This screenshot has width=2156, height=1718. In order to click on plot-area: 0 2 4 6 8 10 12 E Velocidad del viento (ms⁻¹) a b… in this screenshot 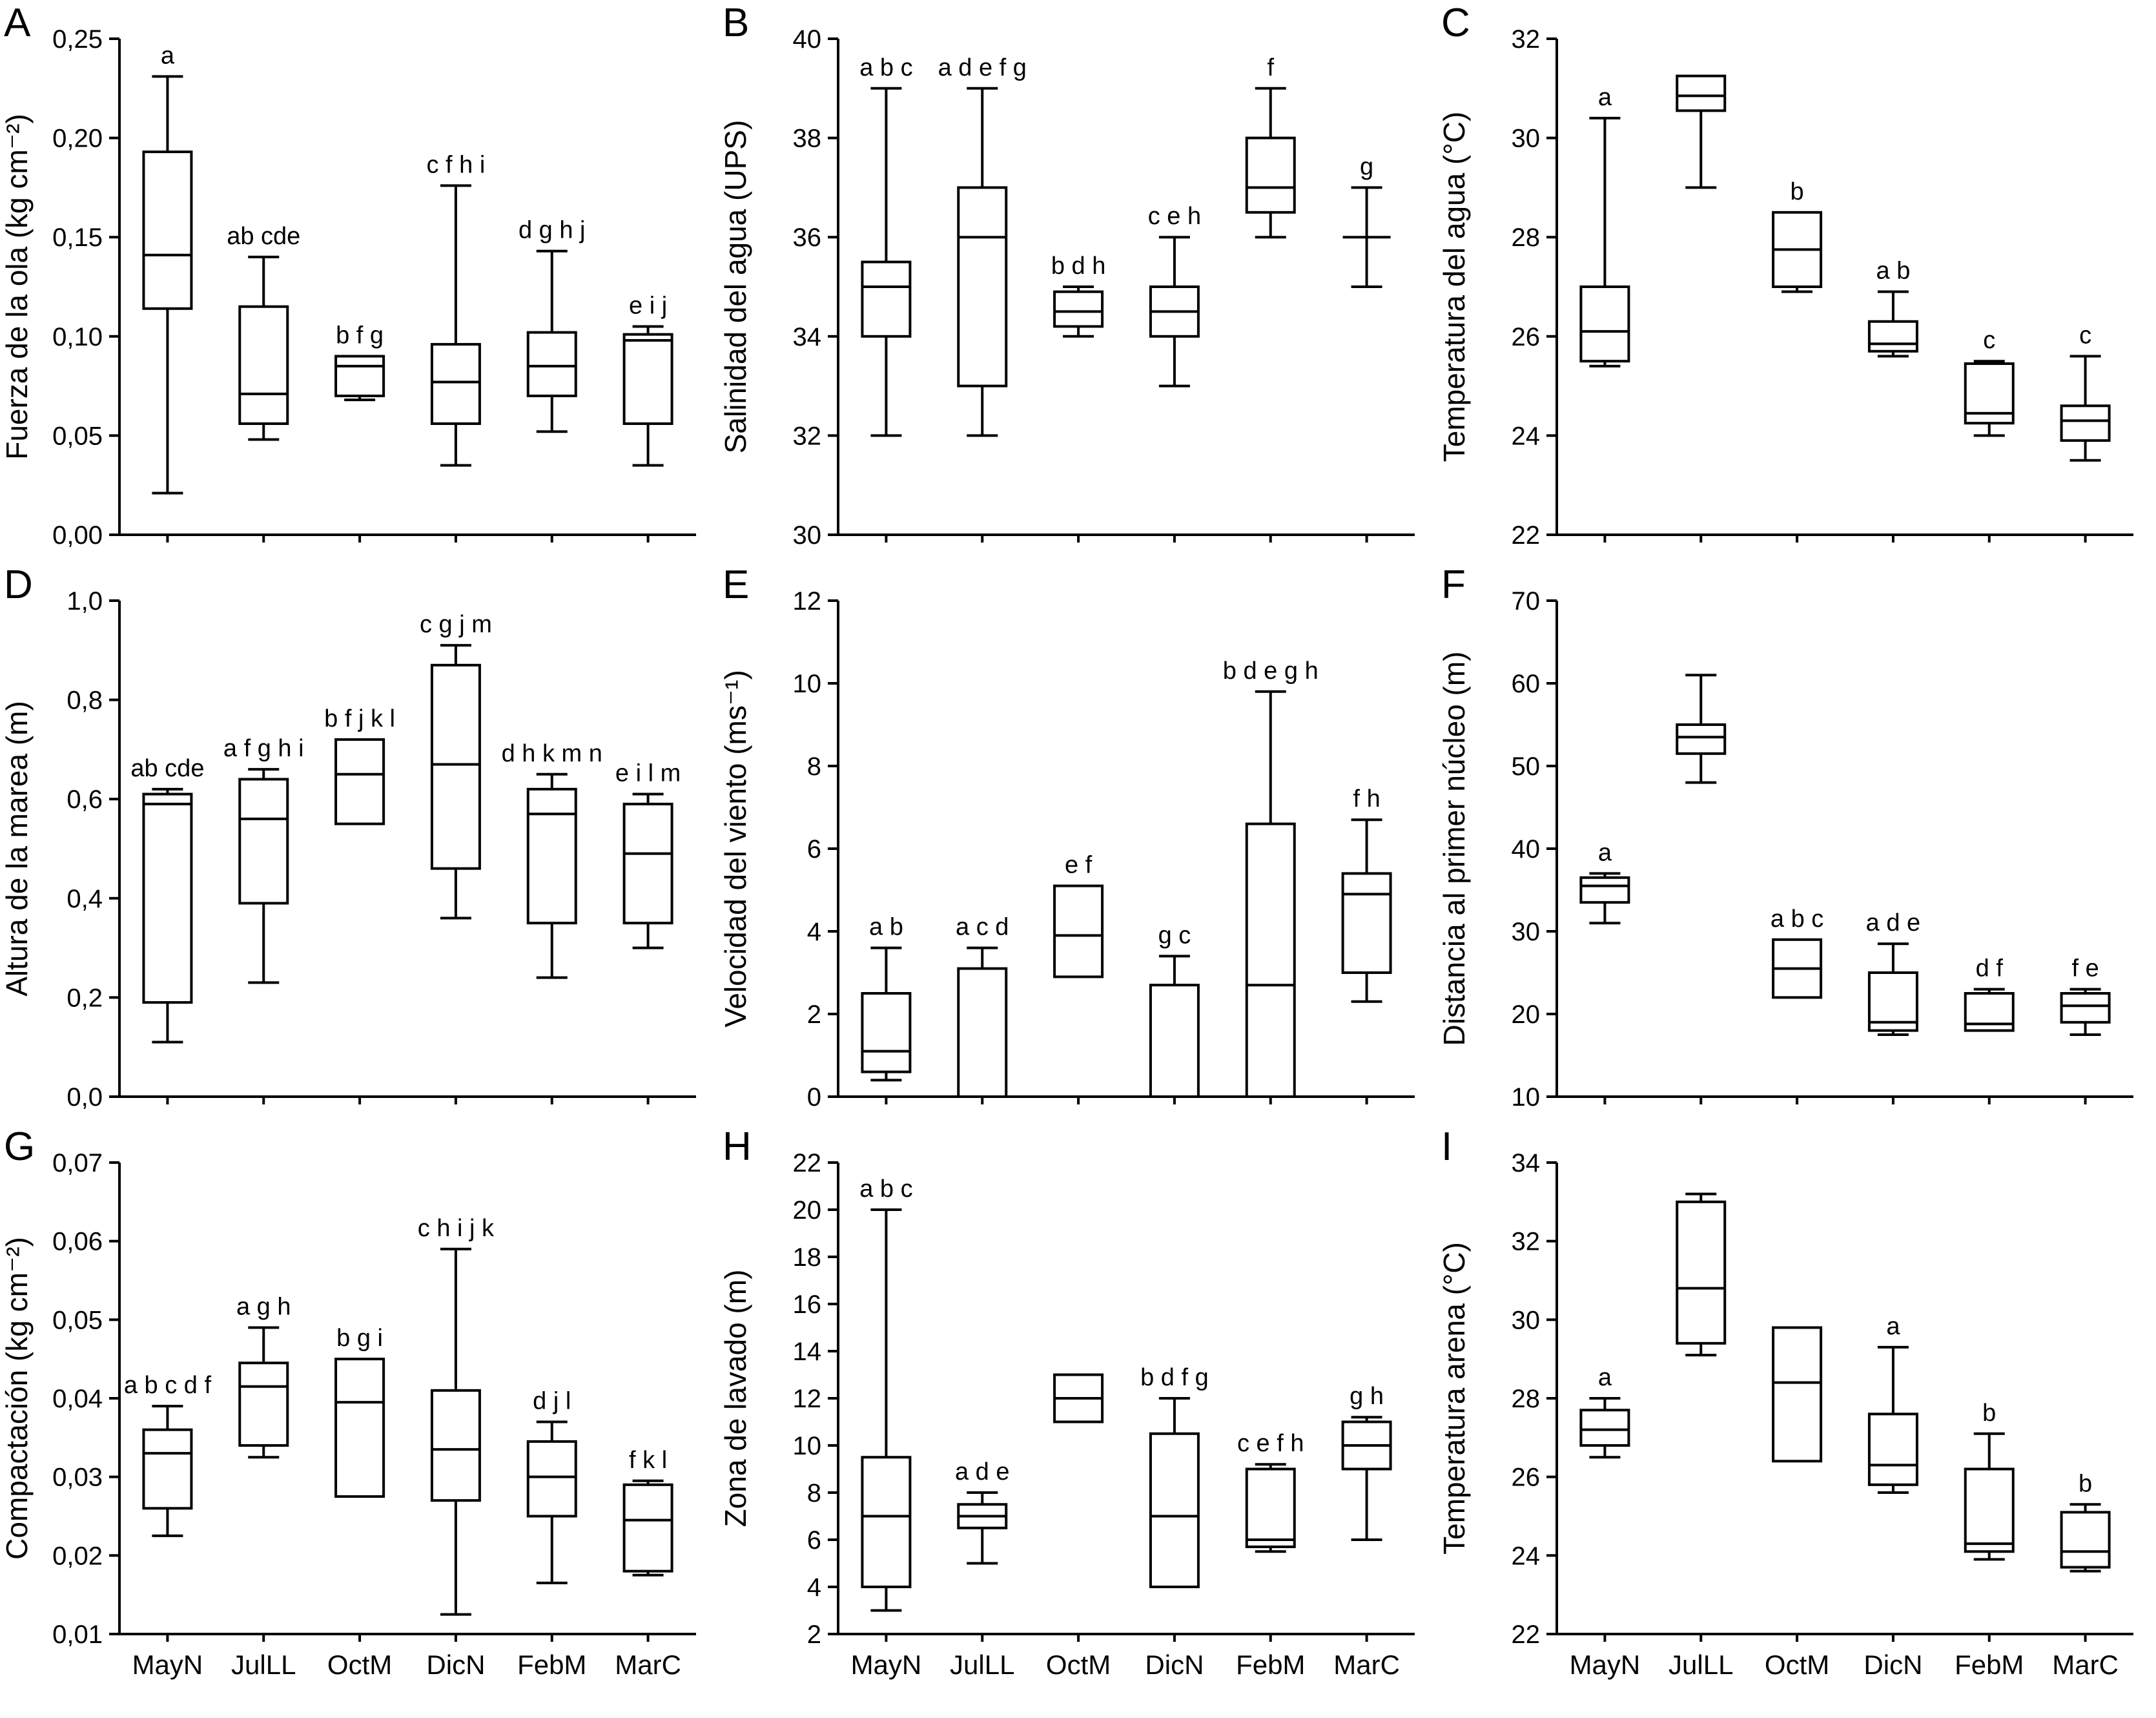, I will do `click(1067, 838)`.